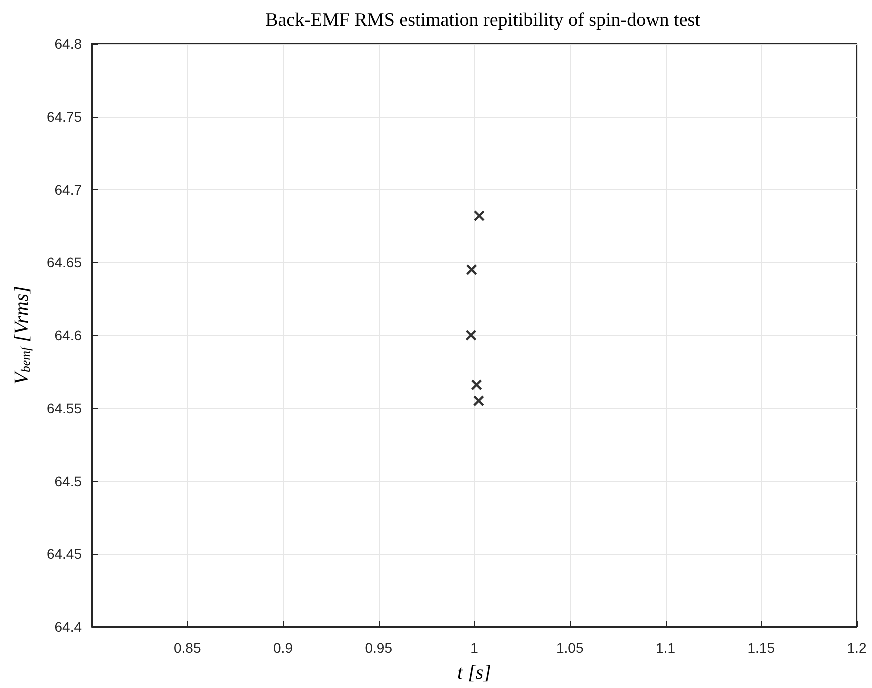 The image size is (872, 688). Describe the element at coordinates (379, 648) in the screenshot. I see `x-tick-label: 0.95` at that location.